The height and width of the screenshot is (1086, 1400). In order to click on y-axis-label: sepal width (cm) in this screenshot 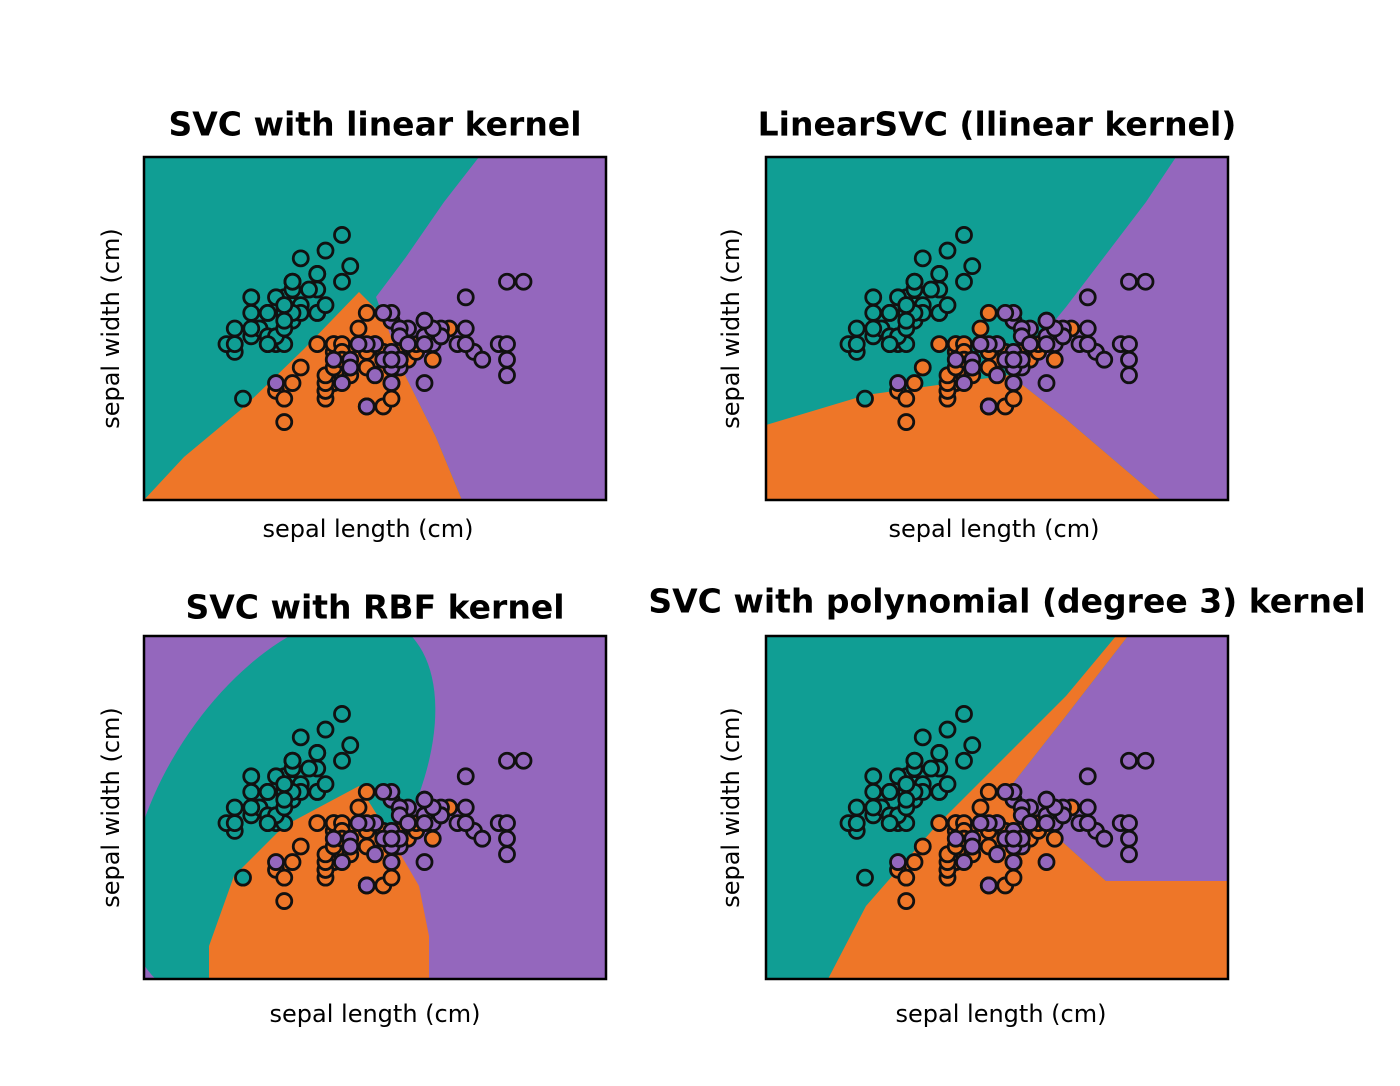, I will do `click(111, 807)`.